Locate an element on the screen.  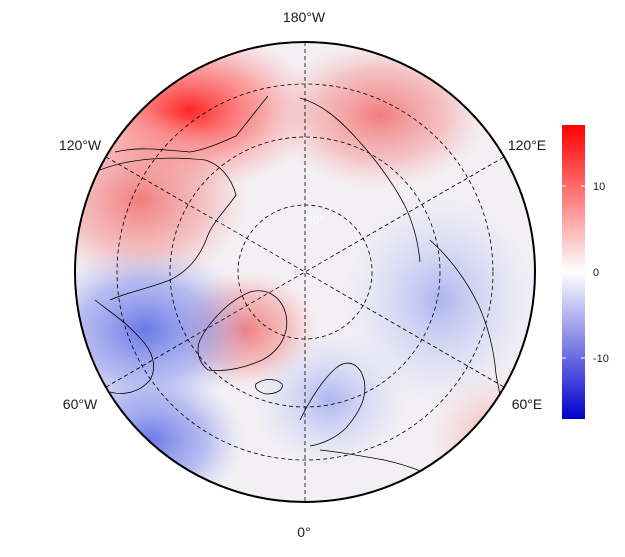
iceland-coast is located at coordinates (269, 387).